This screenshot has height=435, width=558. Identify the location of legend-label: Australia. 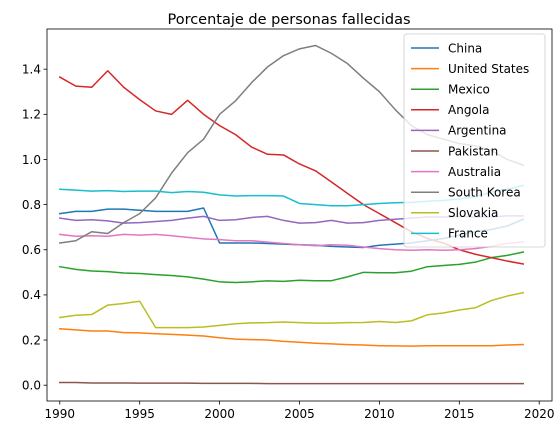
(474, 172).